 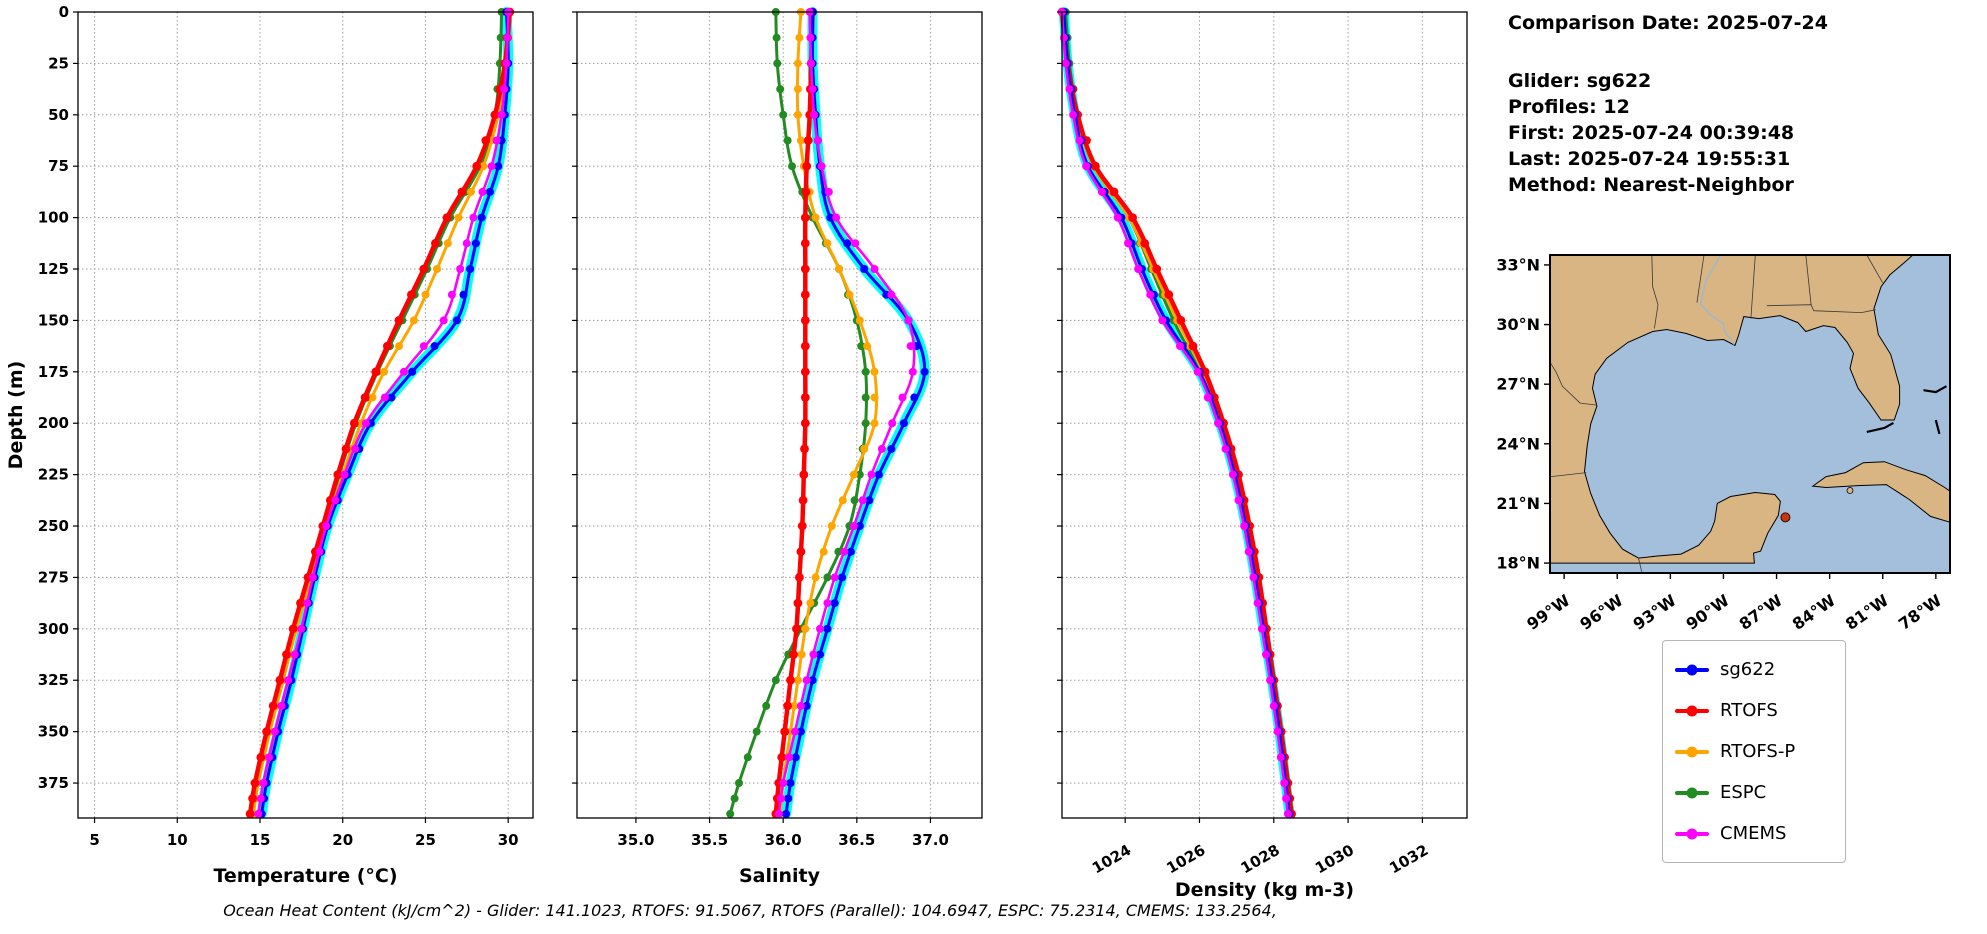 I want to click on legend-dot-espc, so click(x=1692, y=792).